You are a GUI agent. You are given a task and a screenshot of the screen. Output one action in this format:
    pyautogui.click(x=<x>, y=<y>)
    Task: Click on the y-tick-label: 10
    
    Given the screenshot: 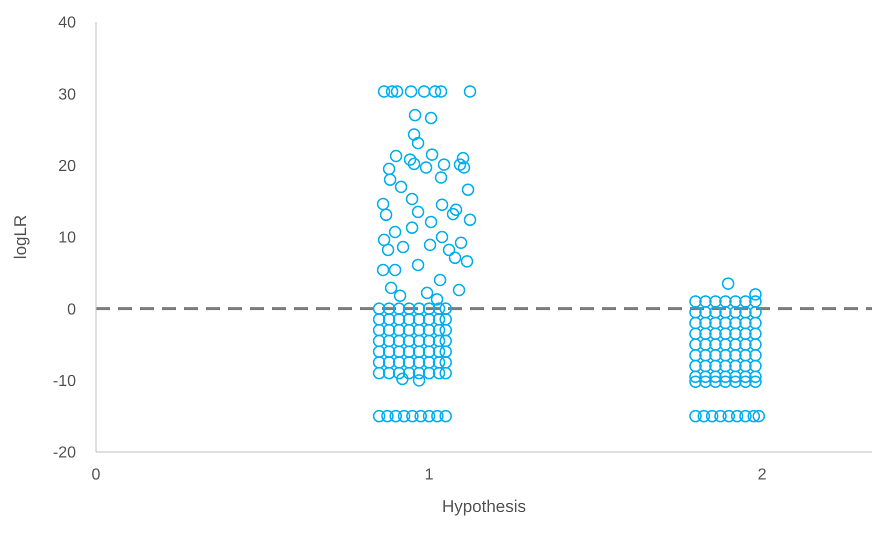 What is the action you would take?
    pyautogui.click(x=67, y=238)
    